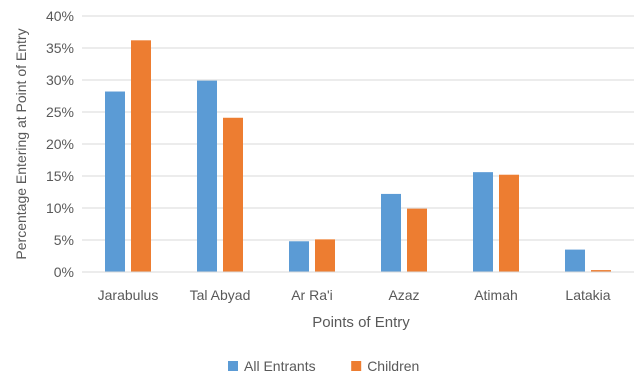 The width and height of the screenshot is (641, 386). I want to click on legend-label: All Entrants, so click(280, 366).